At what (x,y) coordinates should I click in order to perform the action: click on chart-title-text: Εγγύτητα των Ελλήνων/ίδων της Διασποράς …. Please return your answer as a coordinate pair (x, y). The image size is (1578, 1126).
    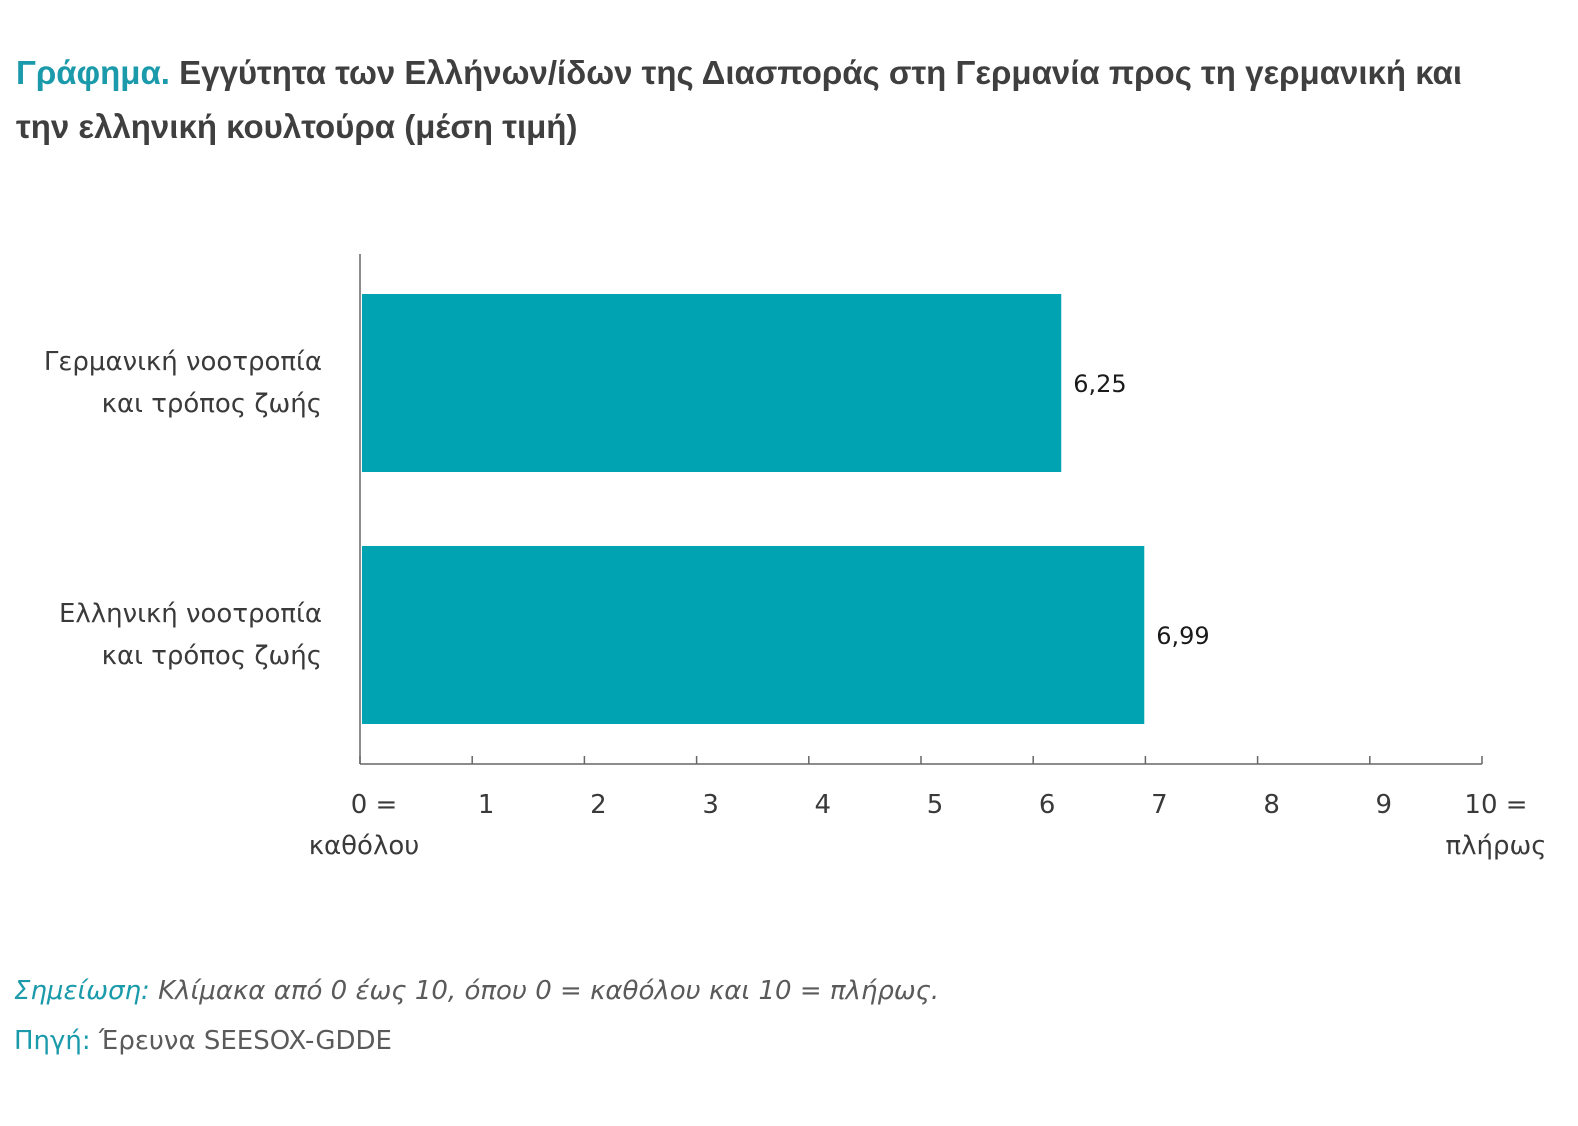
    Looking at the image, I should click on (739, 99).